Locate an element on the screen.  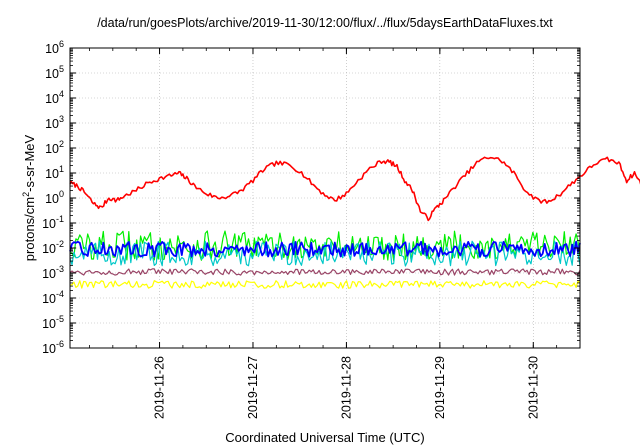
y-tick-label: 10⁻⁵ is located at coordinates (53, 322).